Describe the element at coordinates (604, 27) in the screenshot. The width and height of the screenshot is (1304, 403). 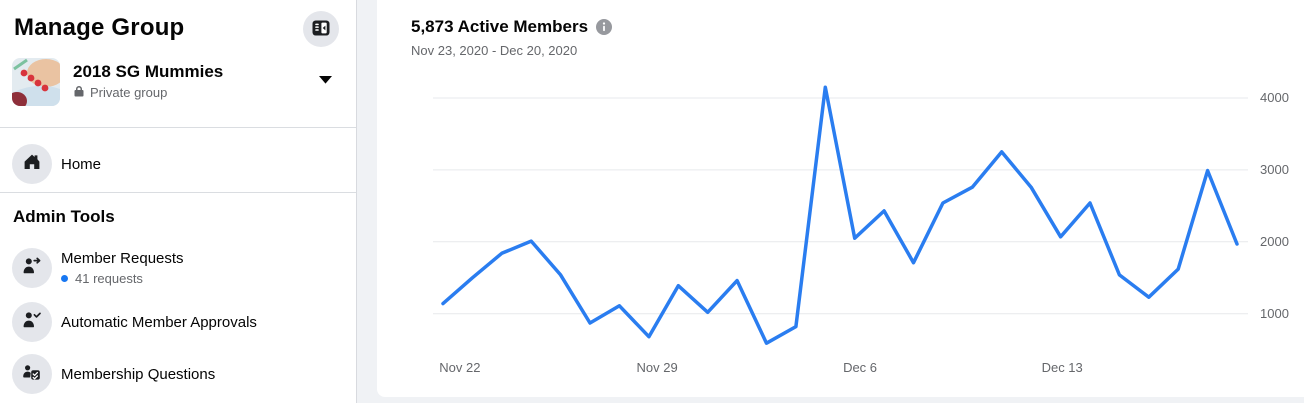
I see `info-icon` at that location.